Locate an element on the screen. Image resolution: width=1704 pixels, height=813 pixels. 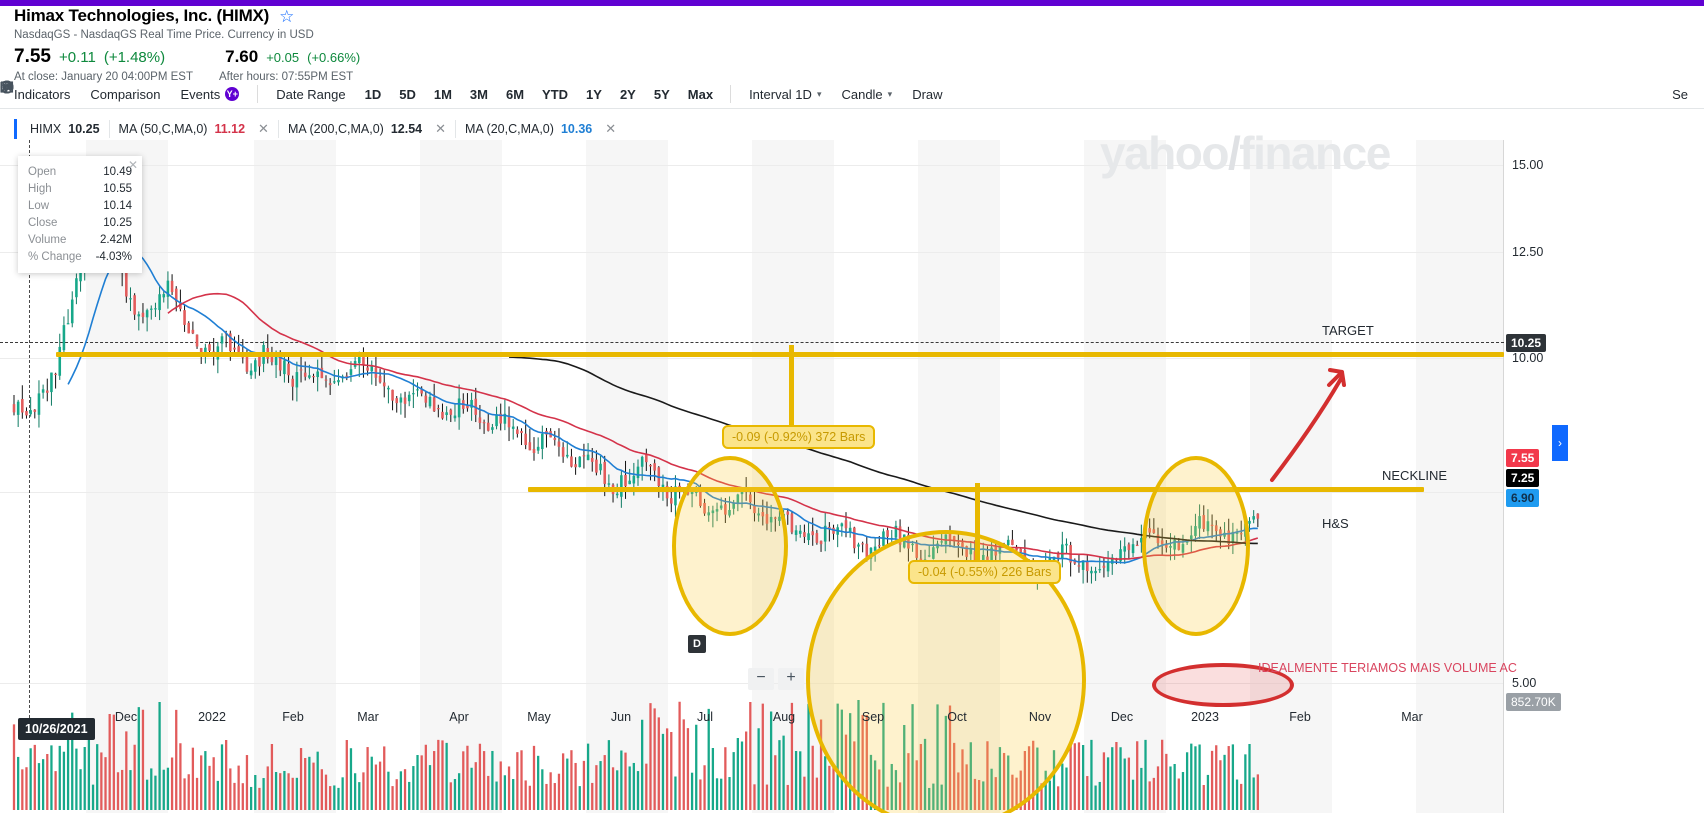
chip-ma50: MA (50,C,MA,0) 11.12 ✕ is located at coordinates (193, 129).